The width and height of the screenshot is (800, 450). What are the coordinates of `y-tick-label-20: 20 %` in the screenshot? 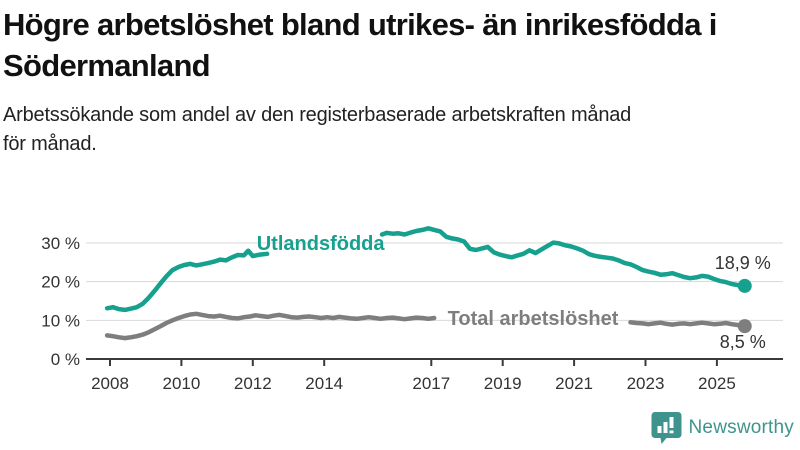 It's located at (60, 282).